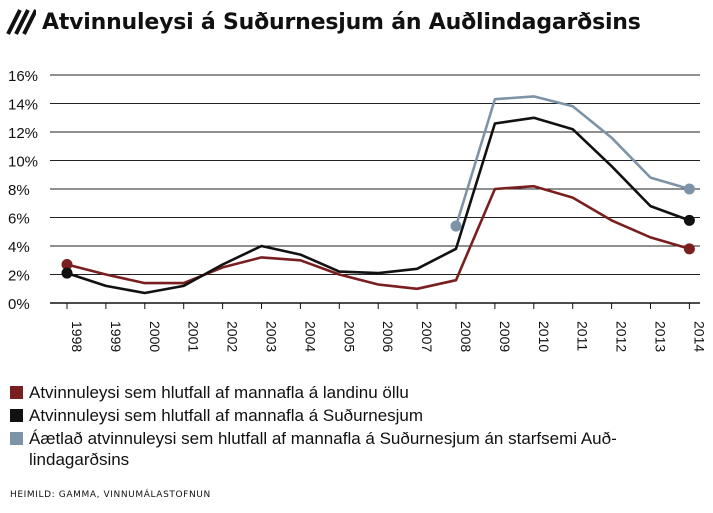  I want to click on legend-swatch-estimated, so click(16, 438).